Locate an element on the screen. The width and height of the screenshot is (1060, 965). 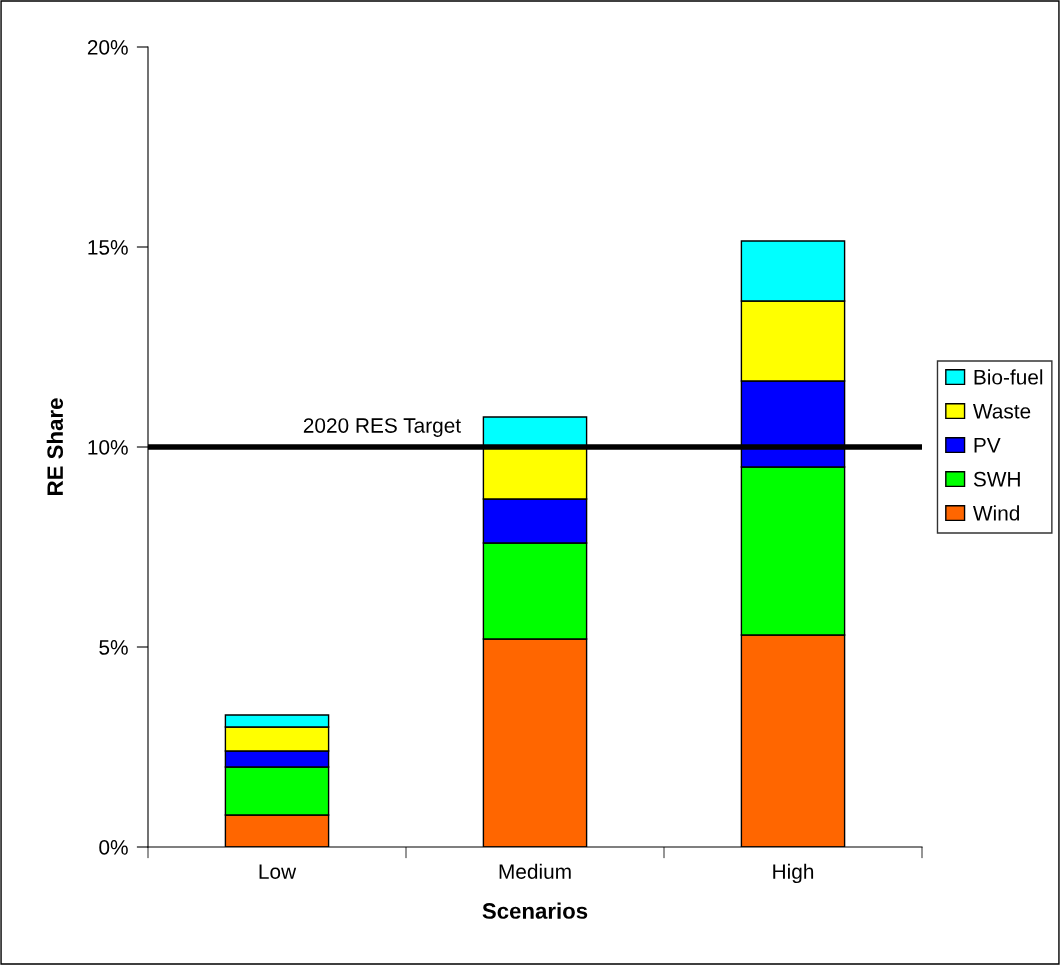
y-tick-label: 20% is located at coordinates (107, 47).